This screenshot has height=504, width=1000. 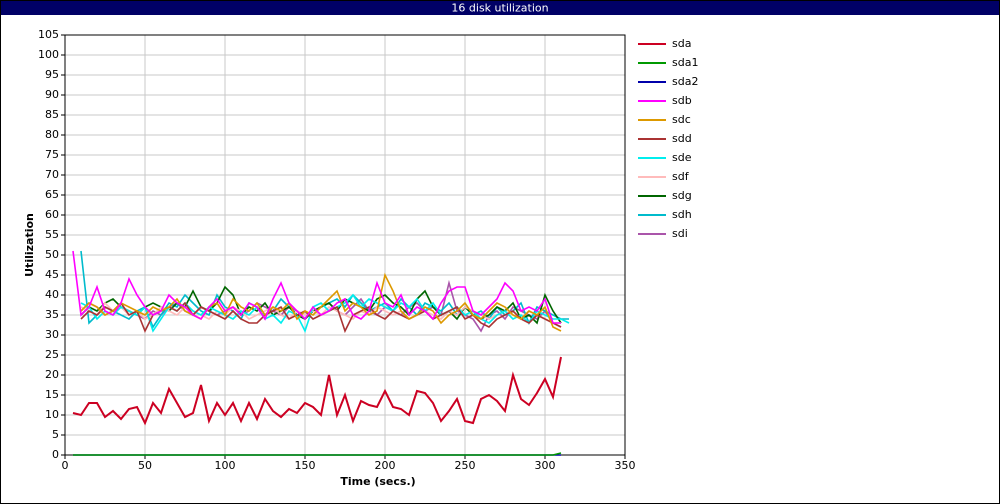 What do you see at coordinates (52, 154) in the screenshot?
I see `y-tick-label: 75` at bounding box center [52, 154].